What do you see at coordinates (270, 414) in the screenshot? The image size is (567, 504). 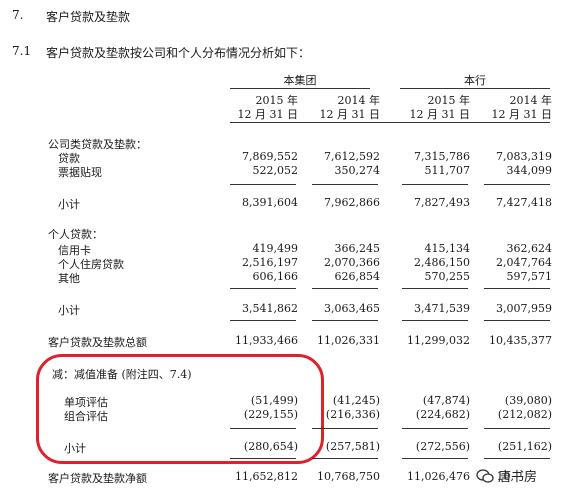 I see `cell: (229,155)` at bounding box center [270, 414].